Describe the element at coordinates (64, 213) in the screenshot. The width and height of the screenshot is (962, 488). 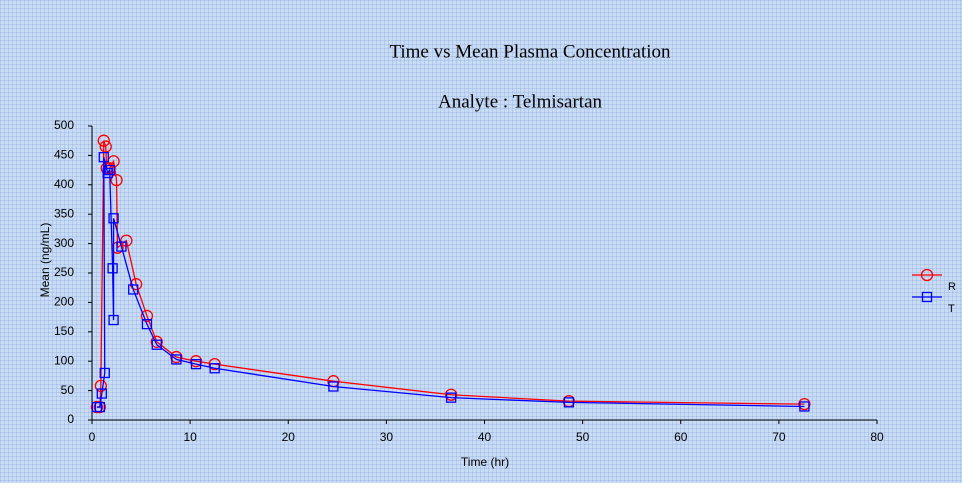
I see `y-tick-label: 350` at that location.